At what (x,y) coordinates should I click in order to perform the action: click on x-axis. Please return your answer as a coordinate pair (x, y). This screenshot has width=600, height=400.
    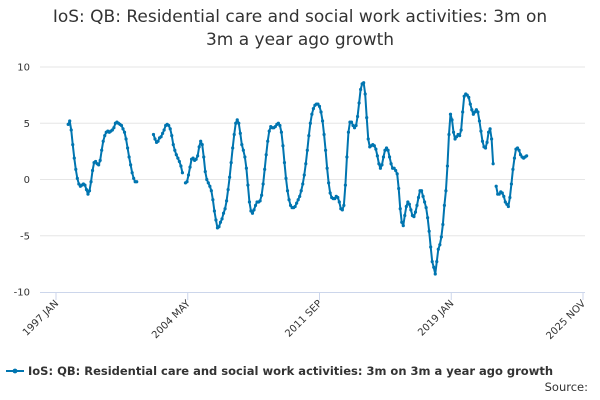
    Looking at the image, I should click on (312, 296).